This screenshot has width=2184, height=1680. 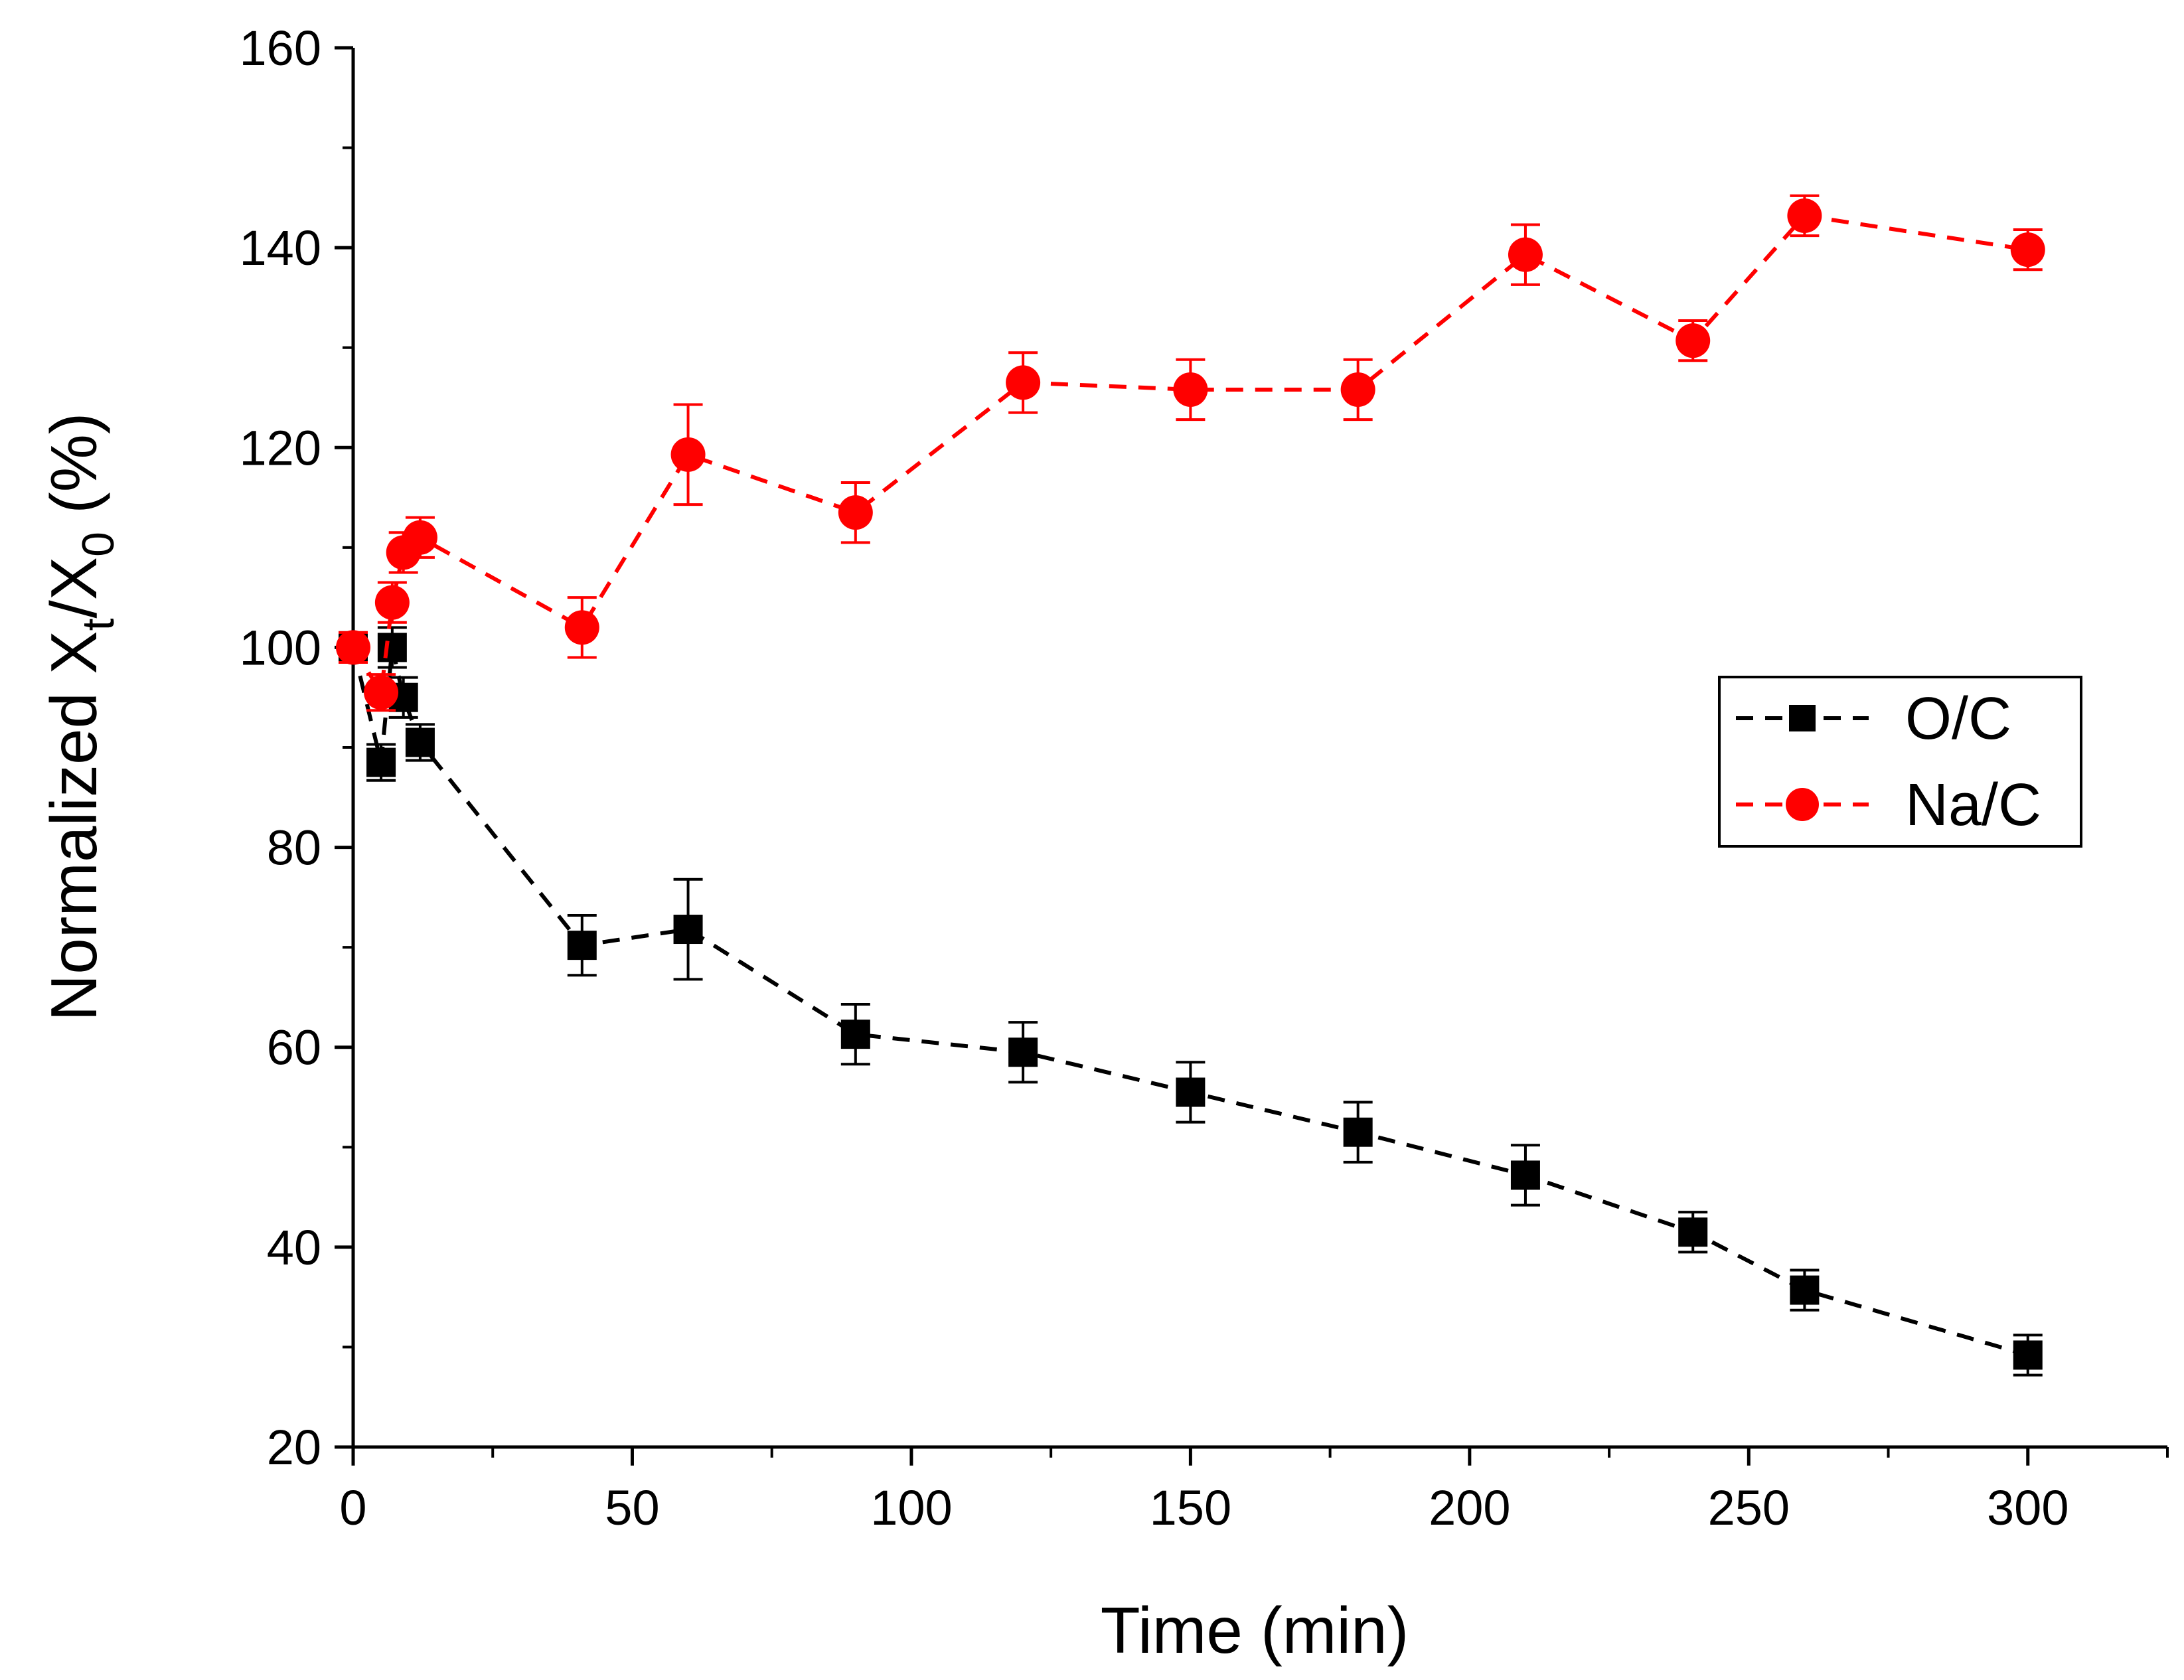 I want to click on x-tick-label: 150, so click(x=1190, y=1507).